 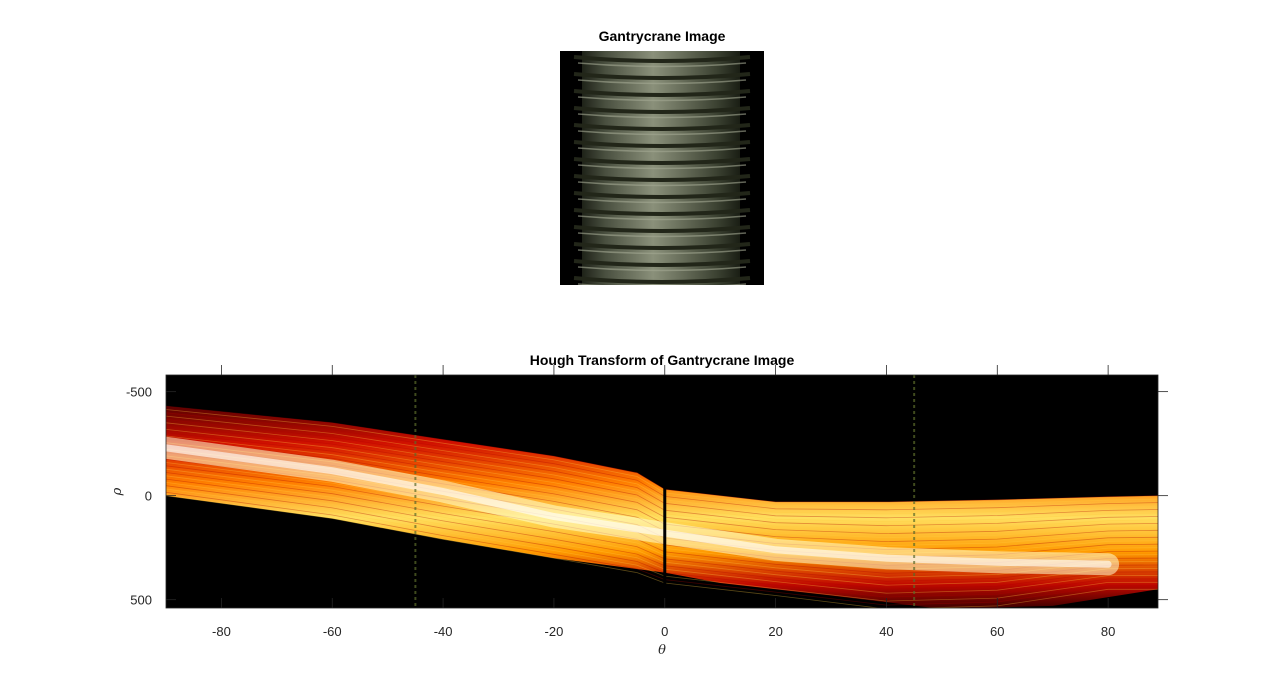 What do you see at coordinates (664, 631) in the screenshot?
I see `x-tick-label: 0` at bounding box center [664, 631].